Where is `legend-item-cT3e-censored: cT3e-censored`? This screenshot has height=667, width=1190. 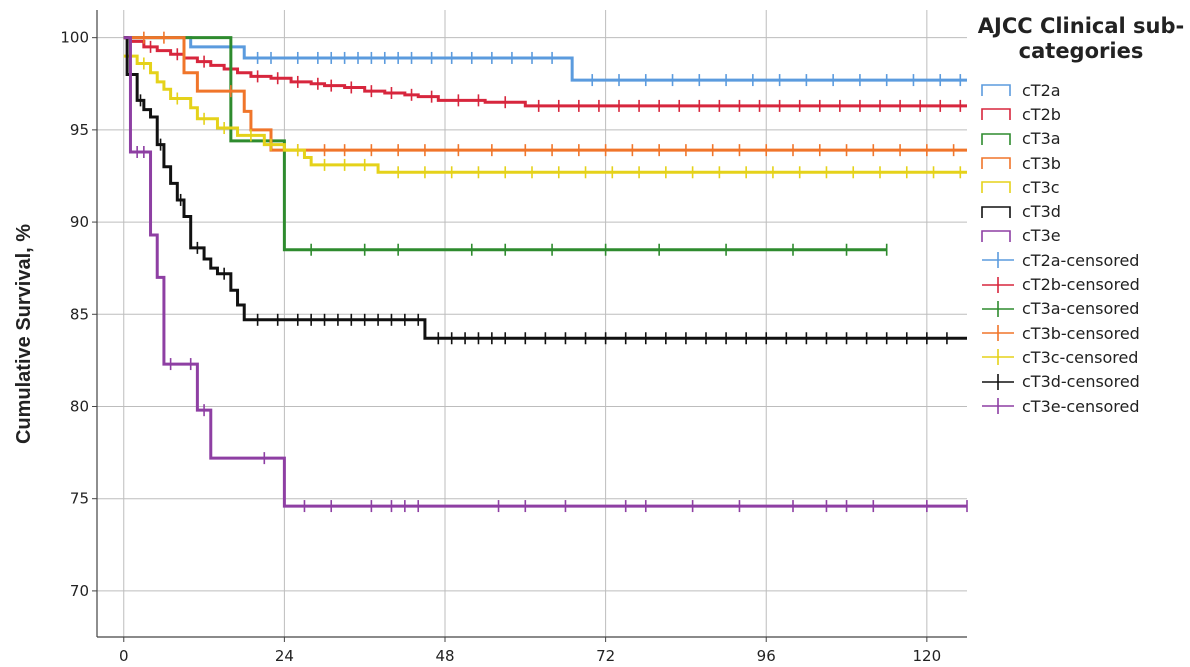
legend-item-cT3e-censored: cT3e-censored is located at coordinates (1081, 406).